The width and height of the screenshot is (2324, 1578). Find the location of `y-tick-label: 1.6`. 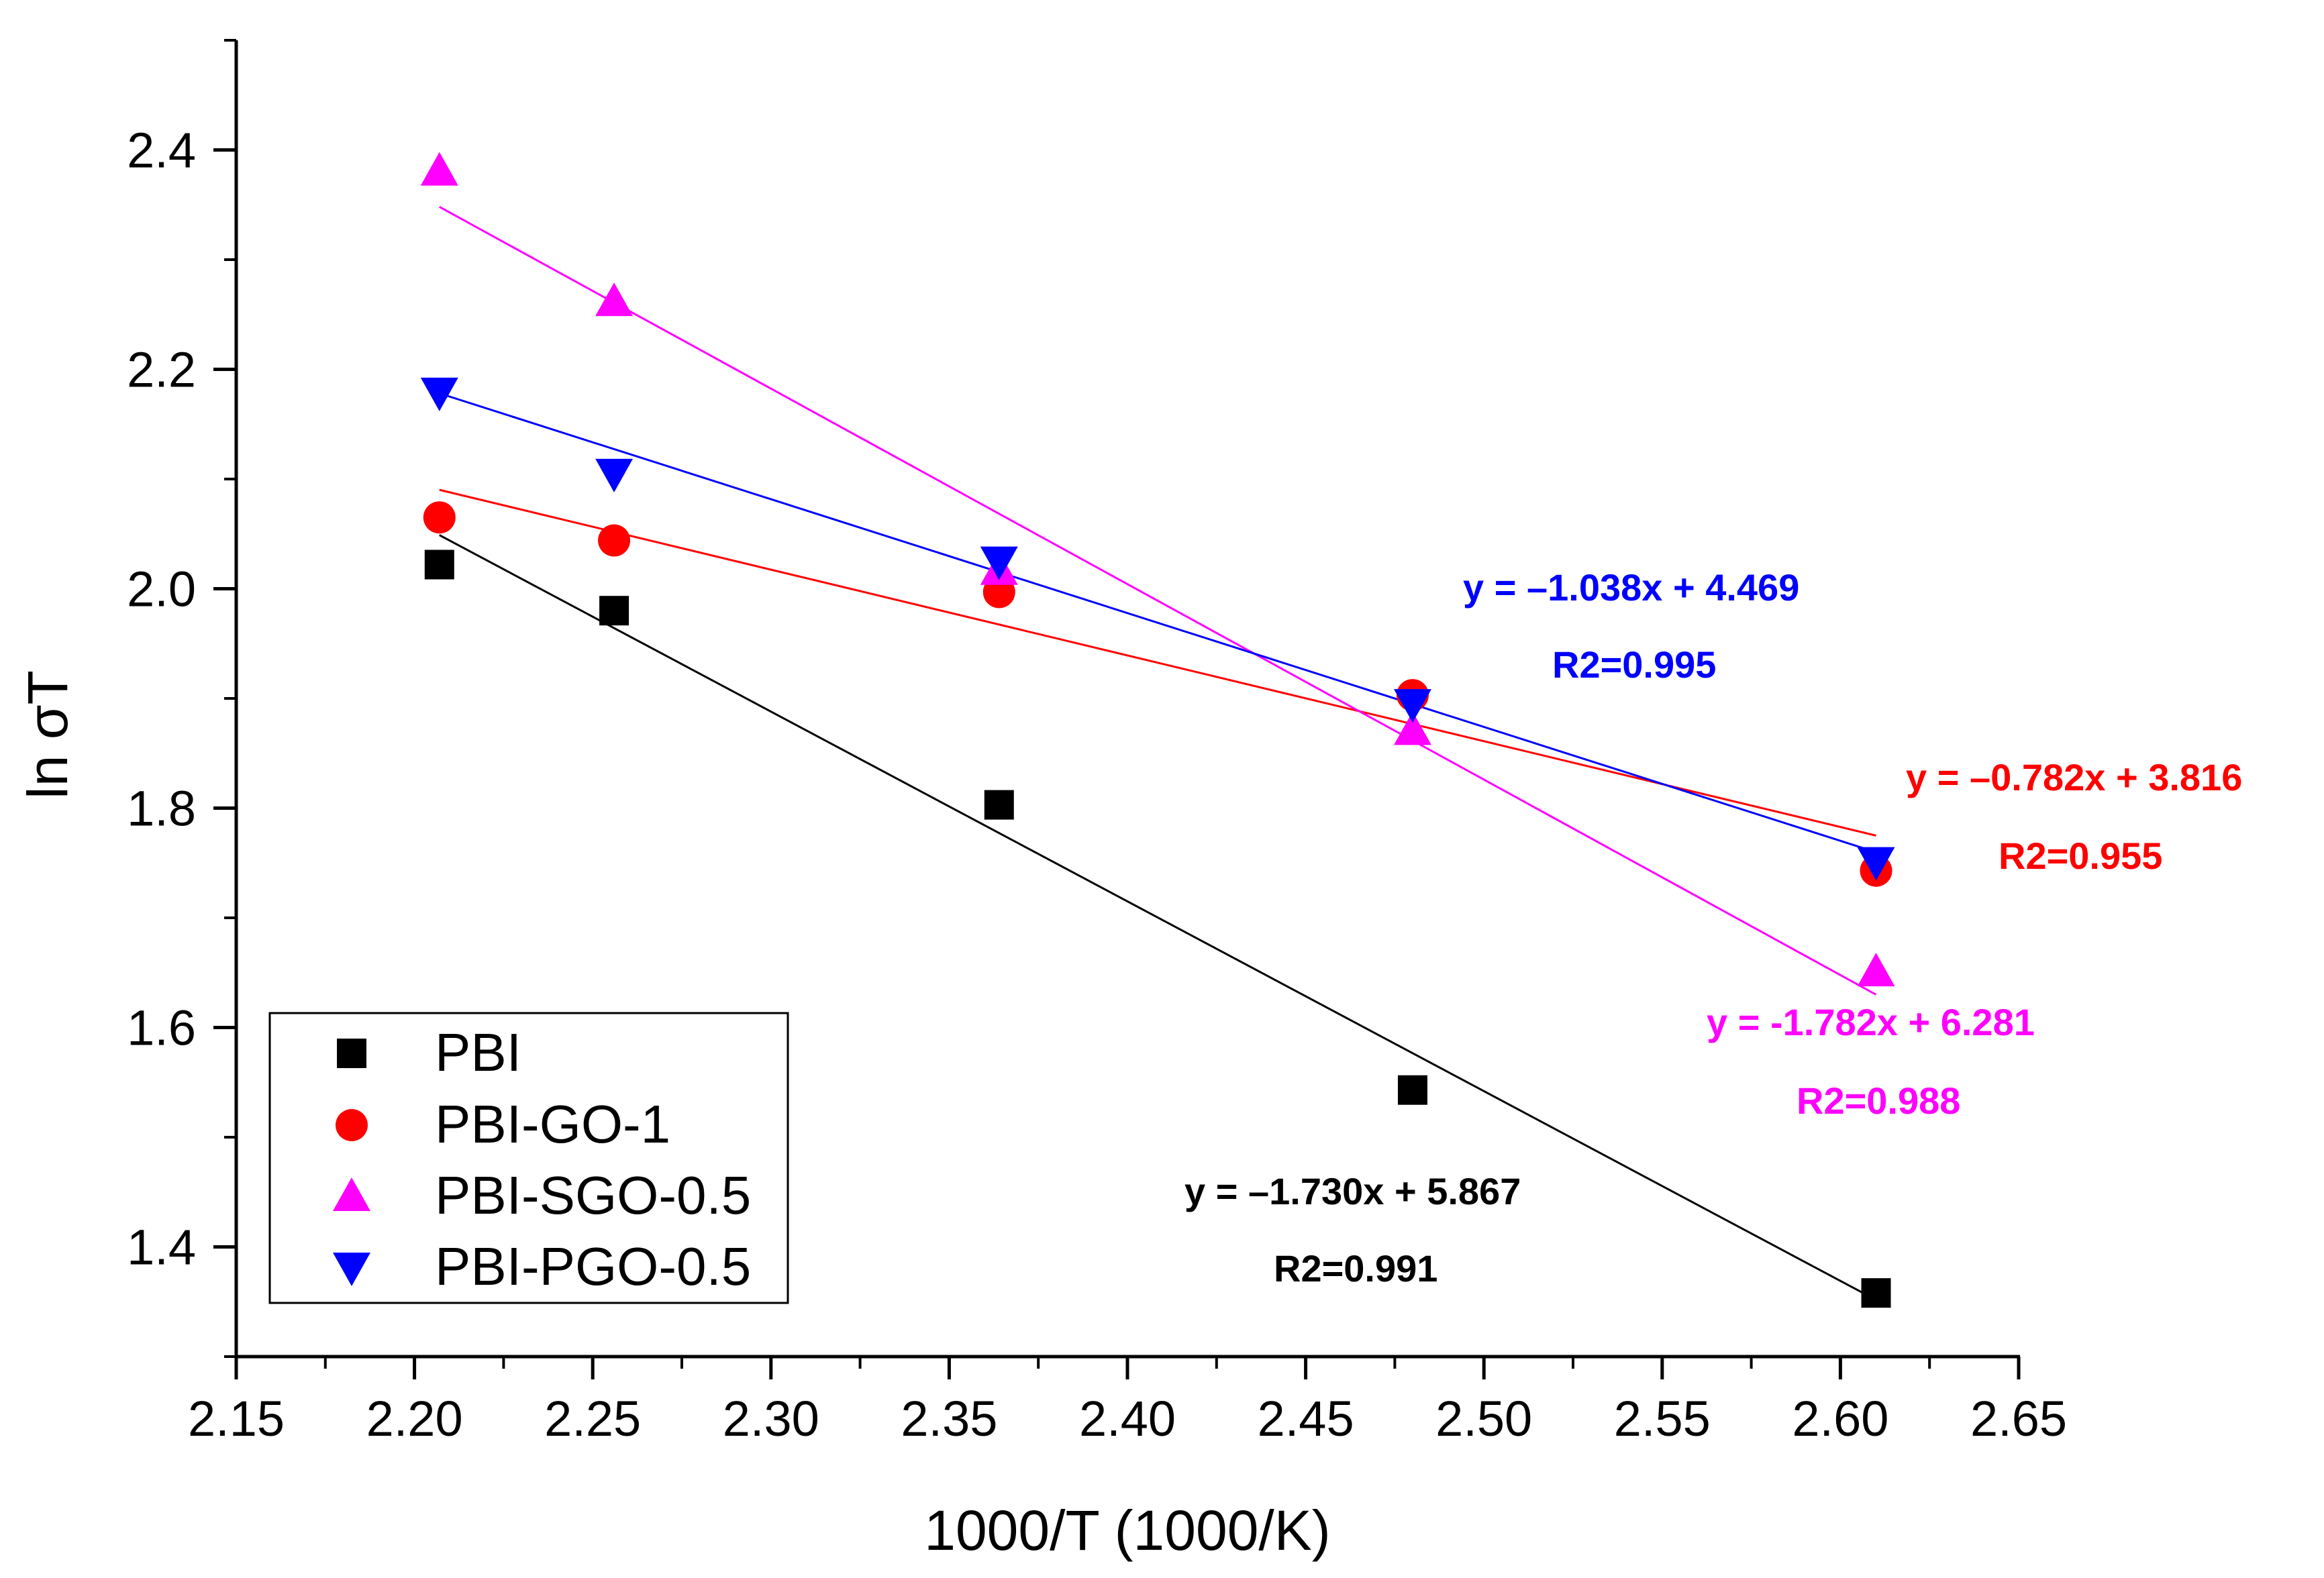

y-tick-label: 1.6 is located at coordinates (161, 1028).